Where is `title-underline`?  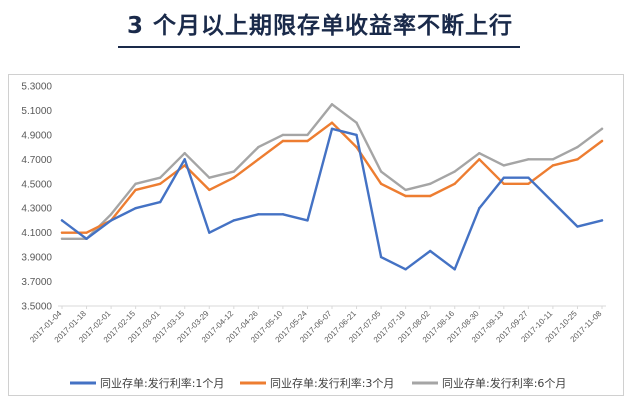 title-underline is located at coordinates (319, 47).